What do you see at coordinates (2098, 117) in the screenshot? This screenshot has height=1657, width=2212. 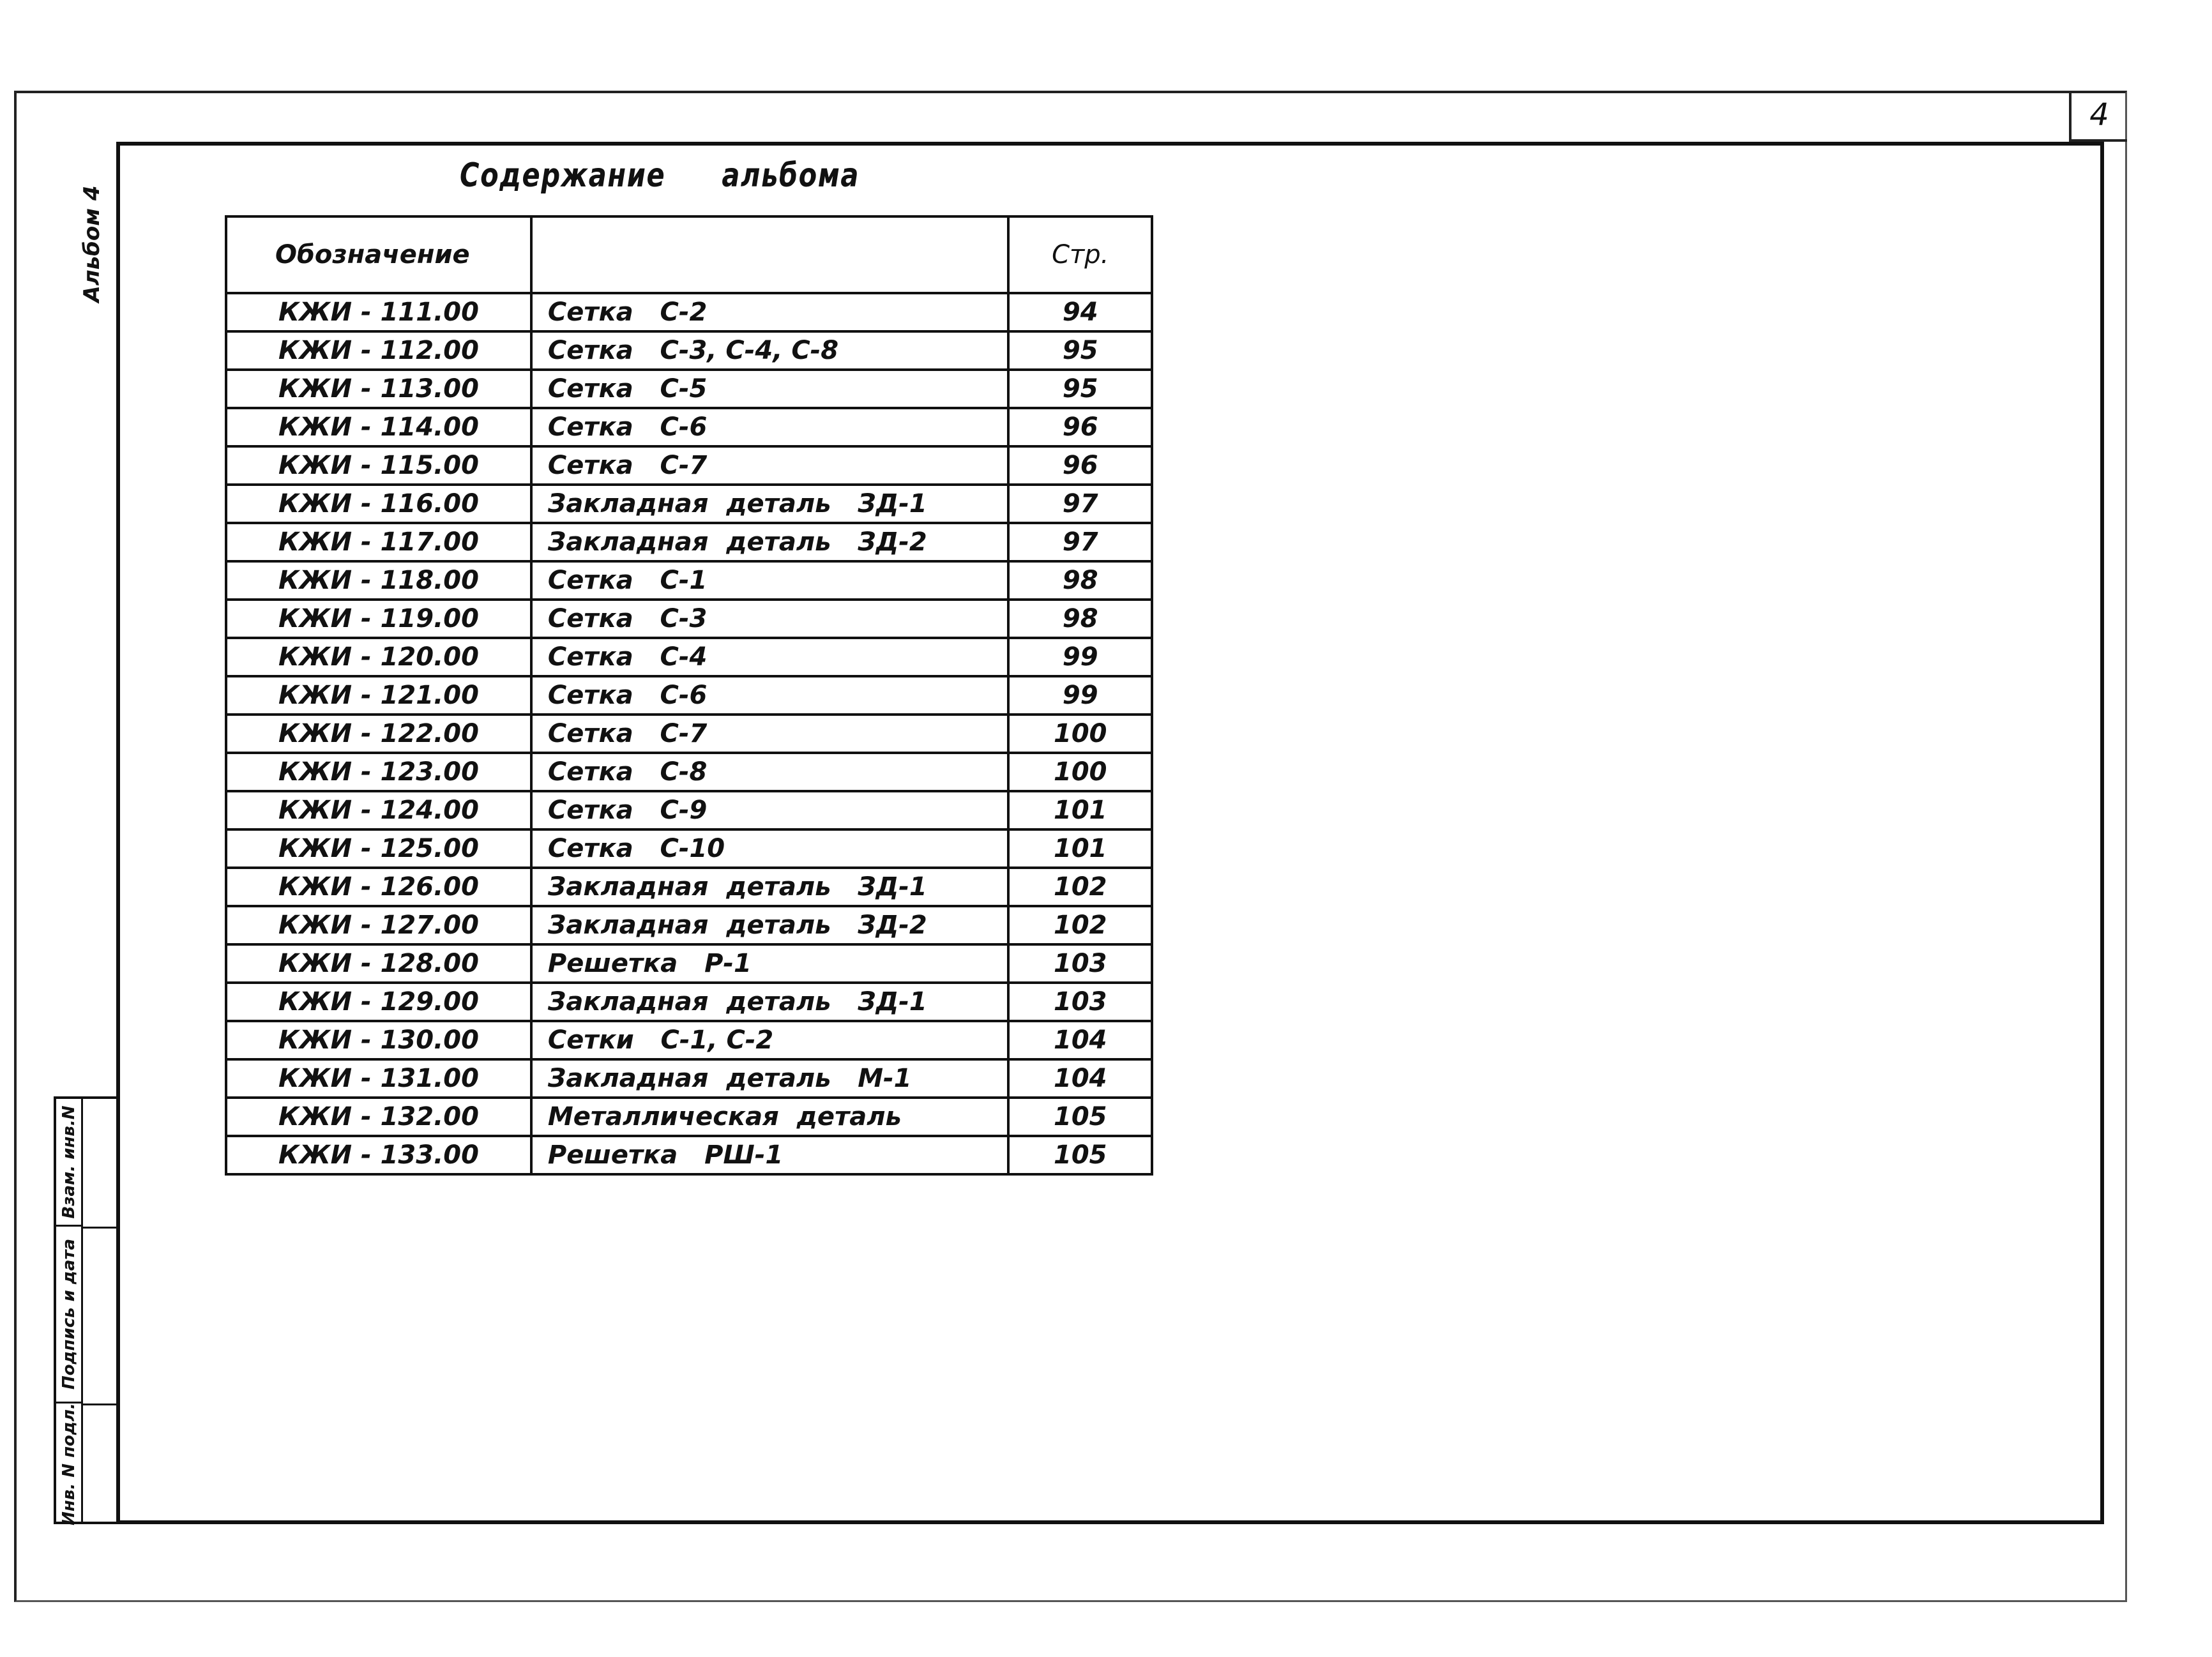 I see `page-number: 4` at bounding box center [2098, 117].